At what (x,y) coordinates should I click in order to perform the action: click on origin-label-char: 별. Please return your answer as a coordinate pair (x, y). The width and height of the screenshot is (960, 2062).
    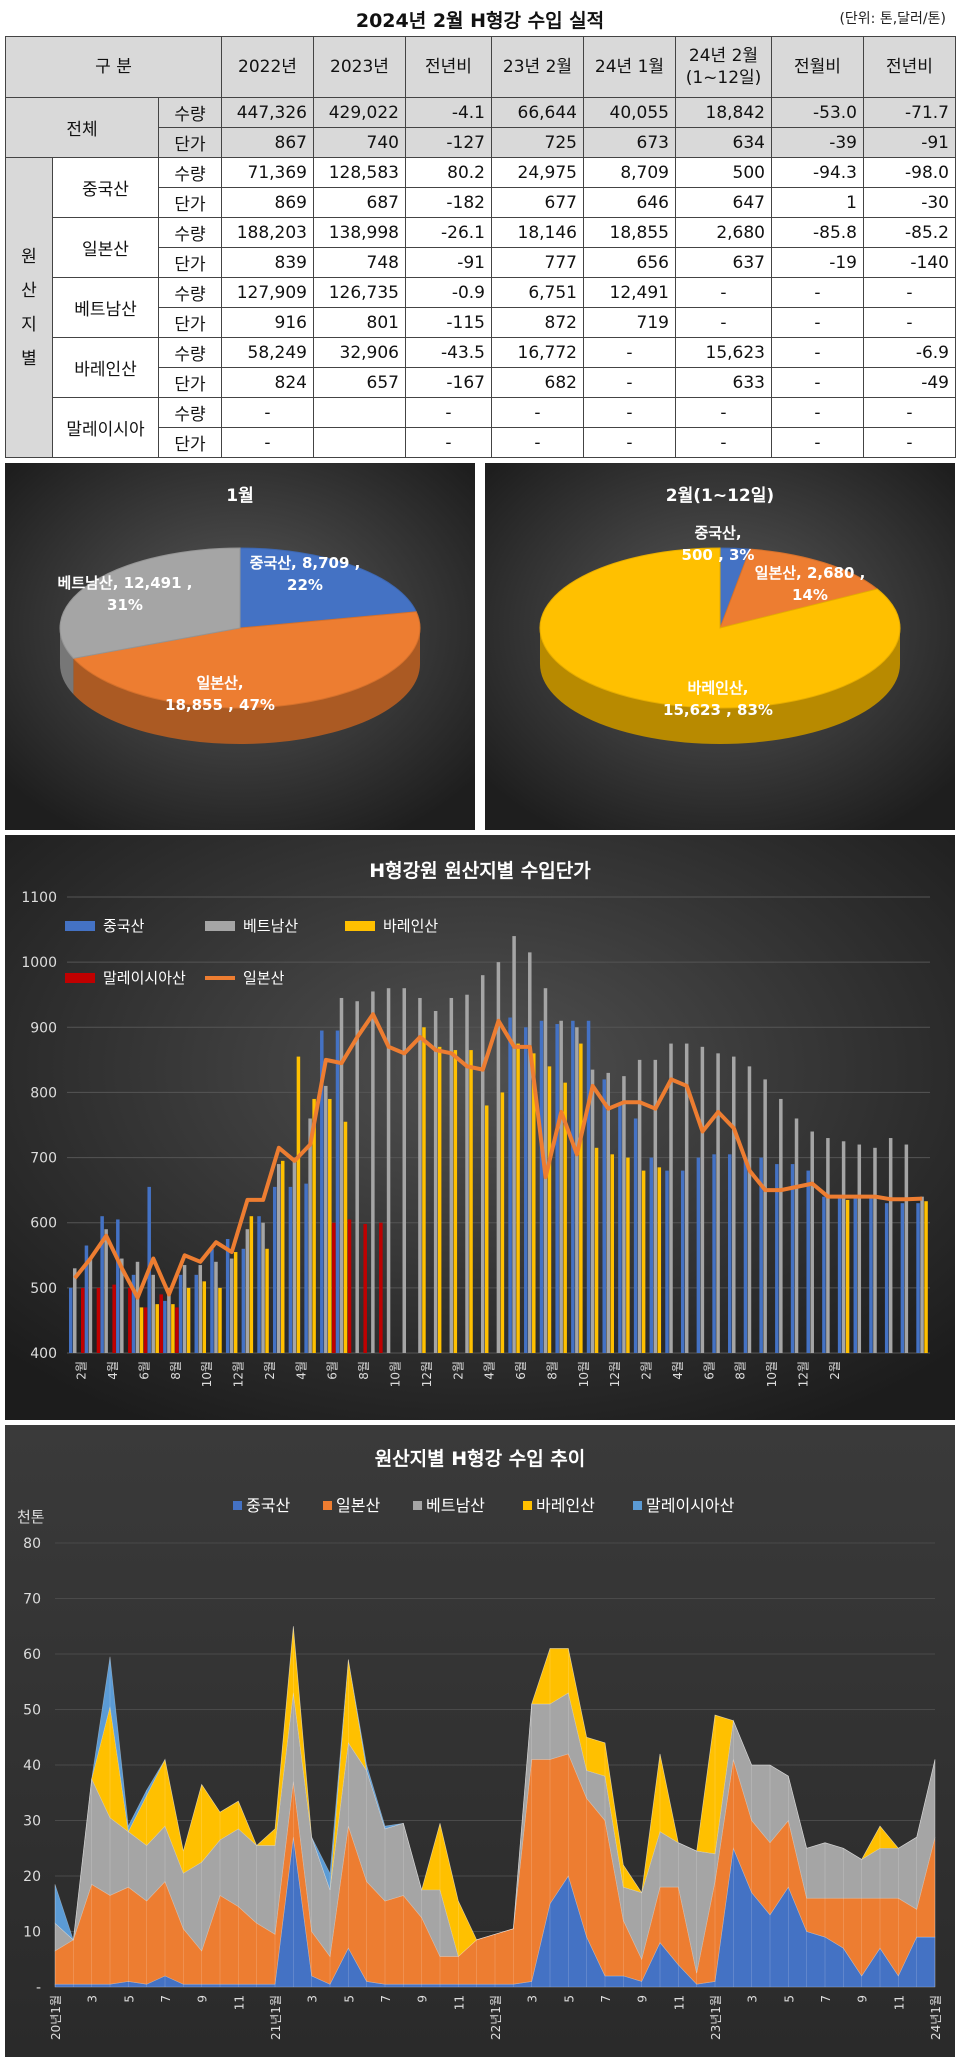
    Looking at the image, I should click on (29, 358).